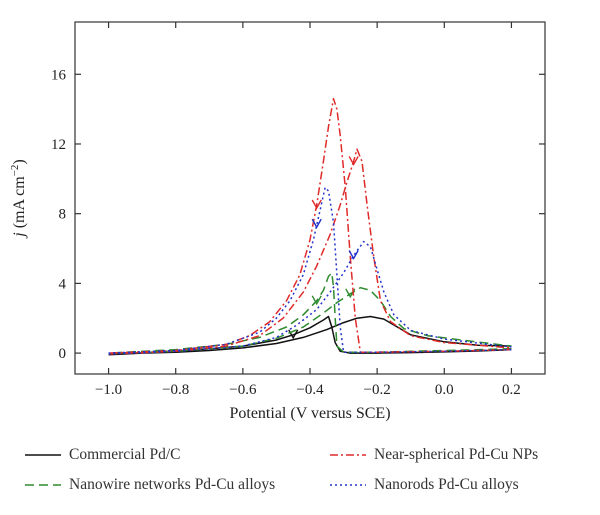 The height and width of the screenshot is (515, 600). I want to click on legend-item-nanowire: Nanowire networks Pd-Cu alloys, so click(150, 485).